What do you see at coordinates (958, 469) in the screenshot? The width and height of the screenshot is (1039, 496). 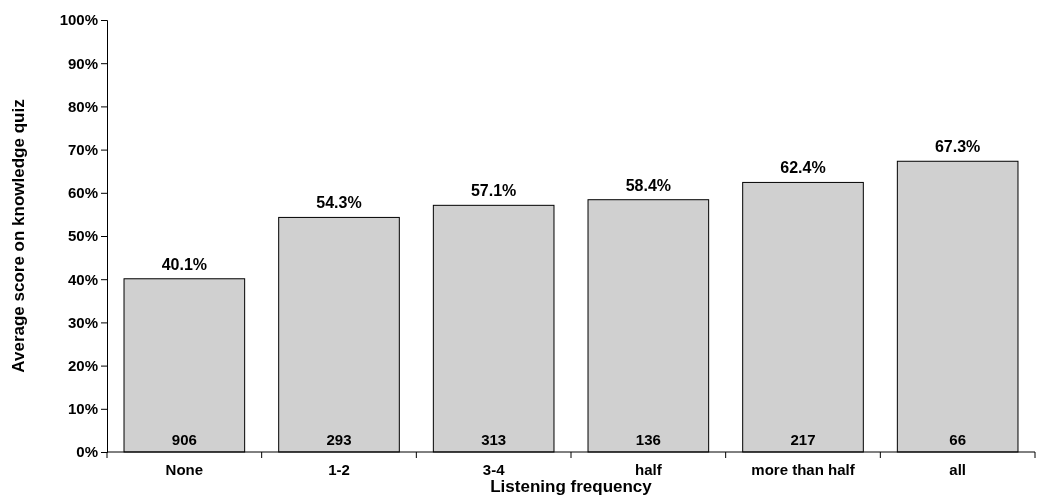 I see `x-tick-label: all` at bounding box center [958, 469].